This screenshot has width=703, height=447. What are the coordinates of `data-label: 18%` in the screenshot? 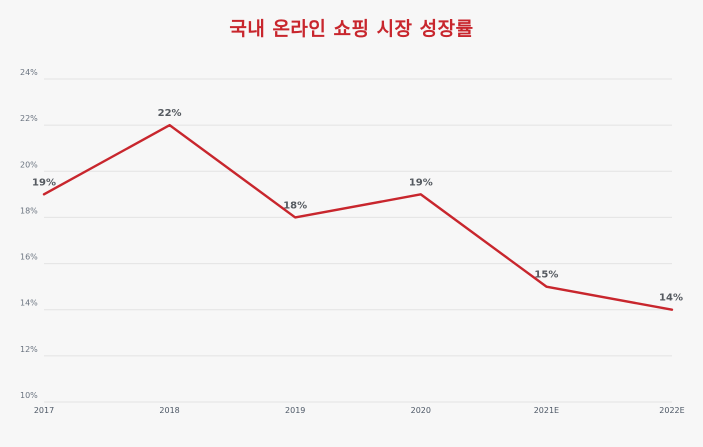 It's located at (295, 205).